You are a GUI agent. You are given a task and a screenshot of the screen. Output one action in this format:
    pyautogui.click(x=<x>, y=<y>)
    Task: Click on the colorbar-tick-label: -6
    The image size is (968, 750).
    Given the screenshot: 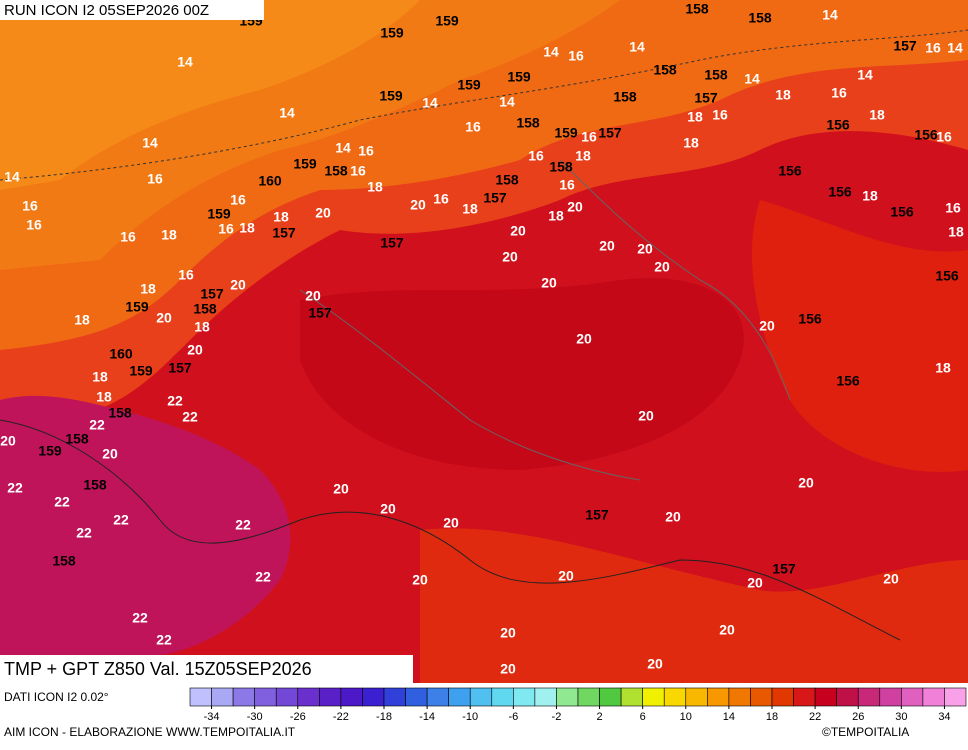 What is the action you would take?
    pyautogui.click(x=513, y=717)
    